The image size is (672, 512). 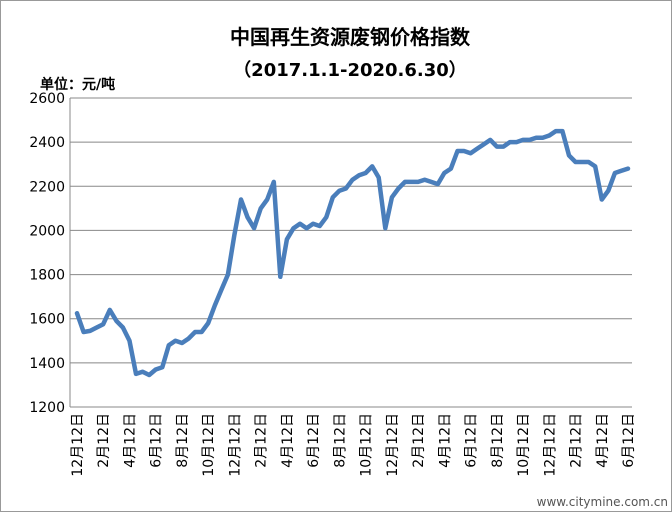 What do you see at coordinates (602, 502) in the screenshot?
I see `watermark: www.citymine.com.cn` at bounding box center [602, 502].